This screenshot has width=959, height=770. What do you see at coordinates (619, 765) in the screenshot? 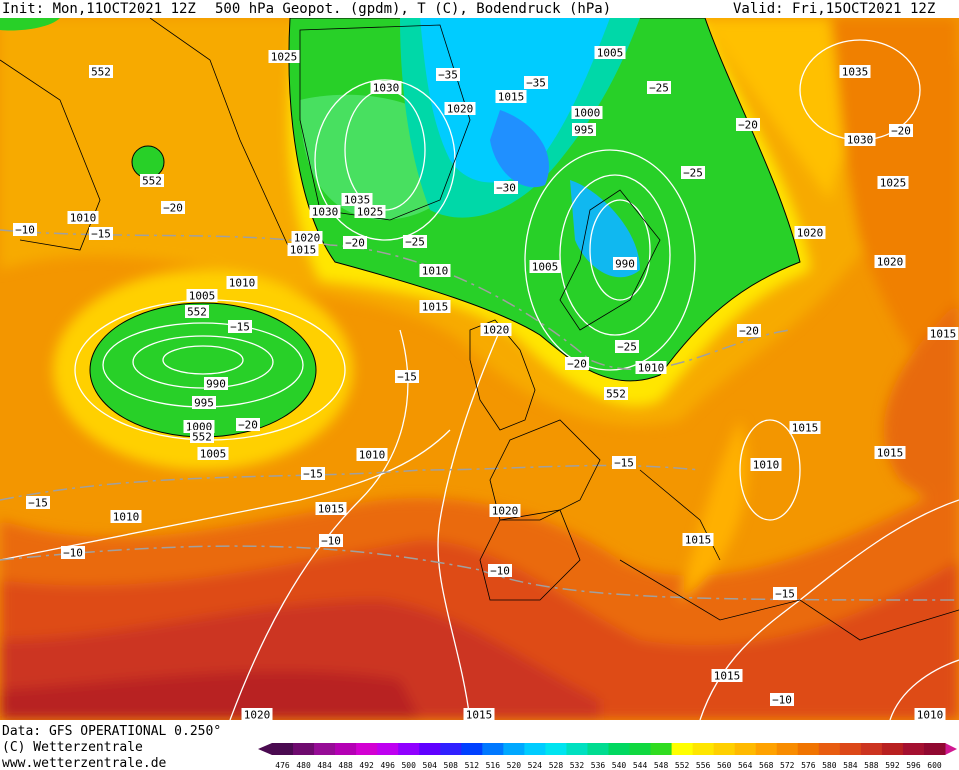
I see `colorbar-label: 540` at bounding box center [619, 765].